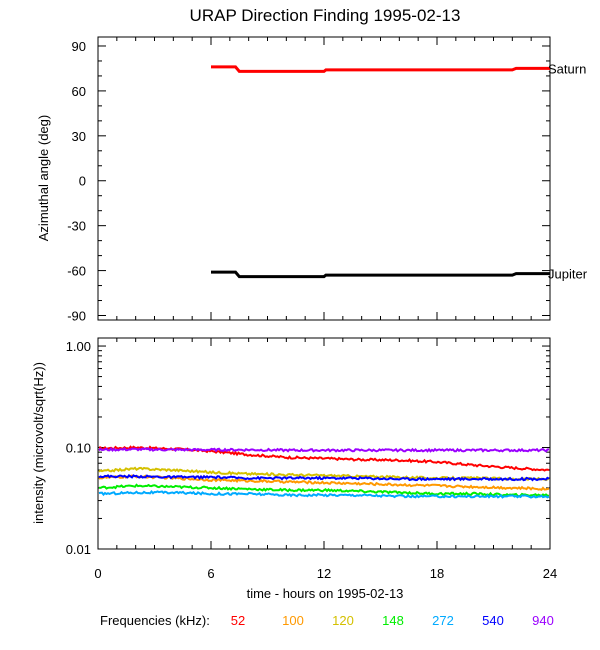 This screenshot has height=650, width=600. Describe the element at coordinates (76, 271) in the screenshot. I see `azimuth-y-tick-label: -60` at that location.